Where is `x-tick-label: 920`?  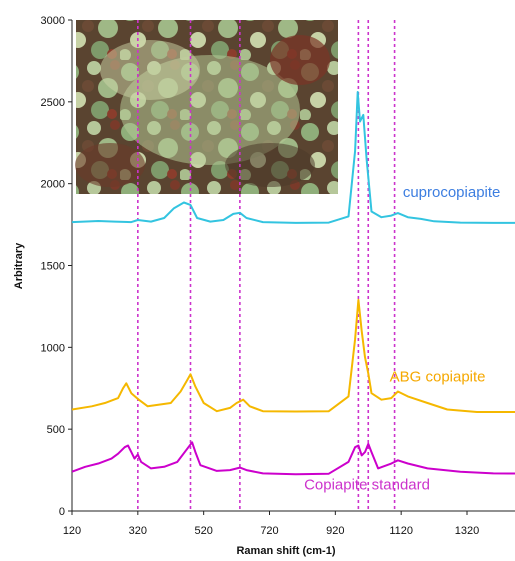 x-tick-label: 920 is located at coordinates (335, 531).